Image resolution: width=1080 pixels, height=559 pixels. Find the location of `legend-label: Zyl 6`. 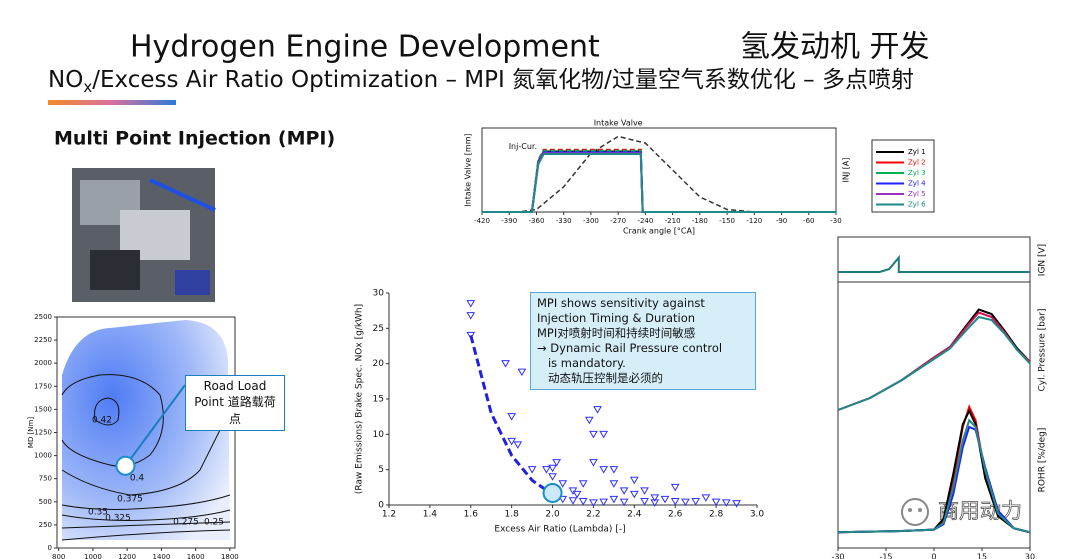

legend-label: Zyl 6 is located at coordinates (917, 205).